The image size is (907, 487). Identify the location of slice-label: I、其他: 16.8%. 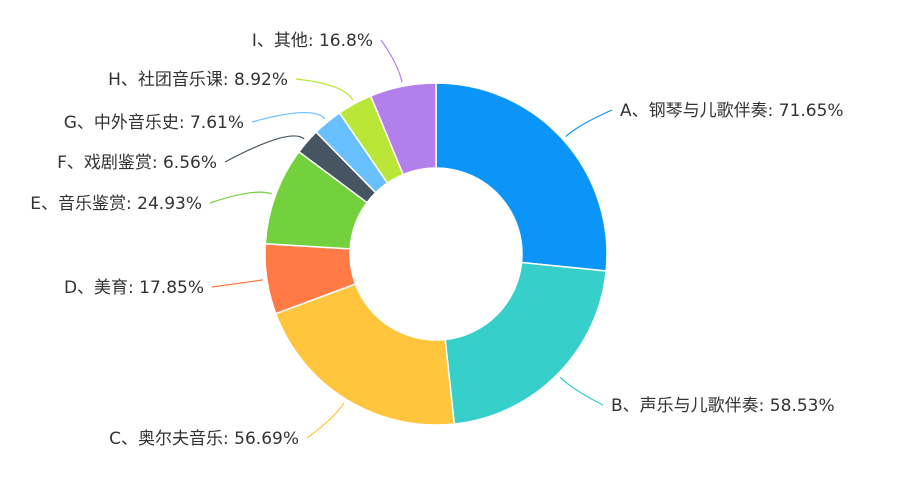
(312, 41).